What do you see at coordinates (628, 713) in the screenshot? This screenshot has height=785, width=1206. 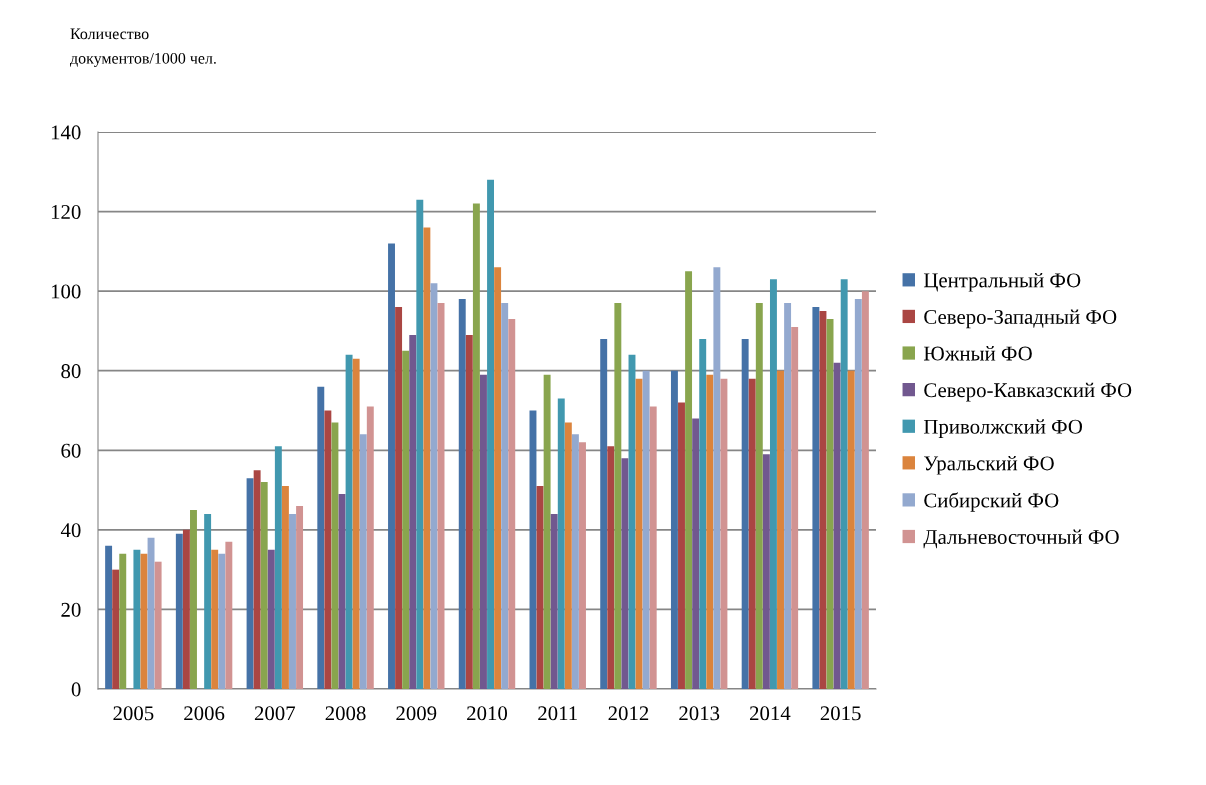 I see `x-tick-label: 2012` at bounding box center [628, 713].